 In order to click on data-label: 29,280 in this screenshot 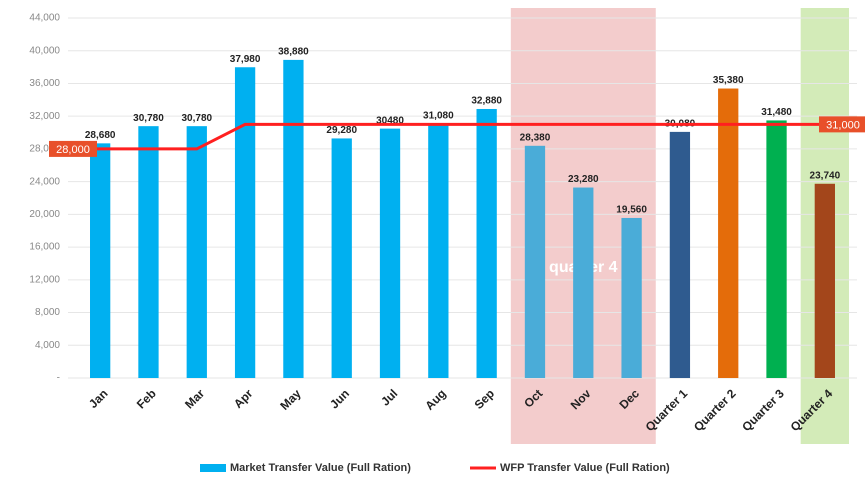, I will do `click(341, 130)`.